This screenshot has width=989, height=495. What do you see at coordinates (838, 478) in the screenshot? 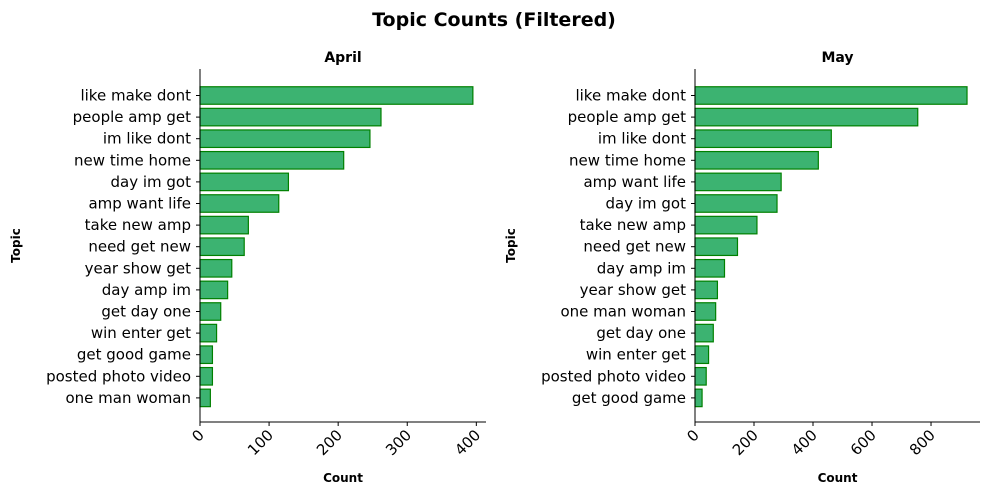
I see `may-xlabel: Count` at bounding box center [838, 478].